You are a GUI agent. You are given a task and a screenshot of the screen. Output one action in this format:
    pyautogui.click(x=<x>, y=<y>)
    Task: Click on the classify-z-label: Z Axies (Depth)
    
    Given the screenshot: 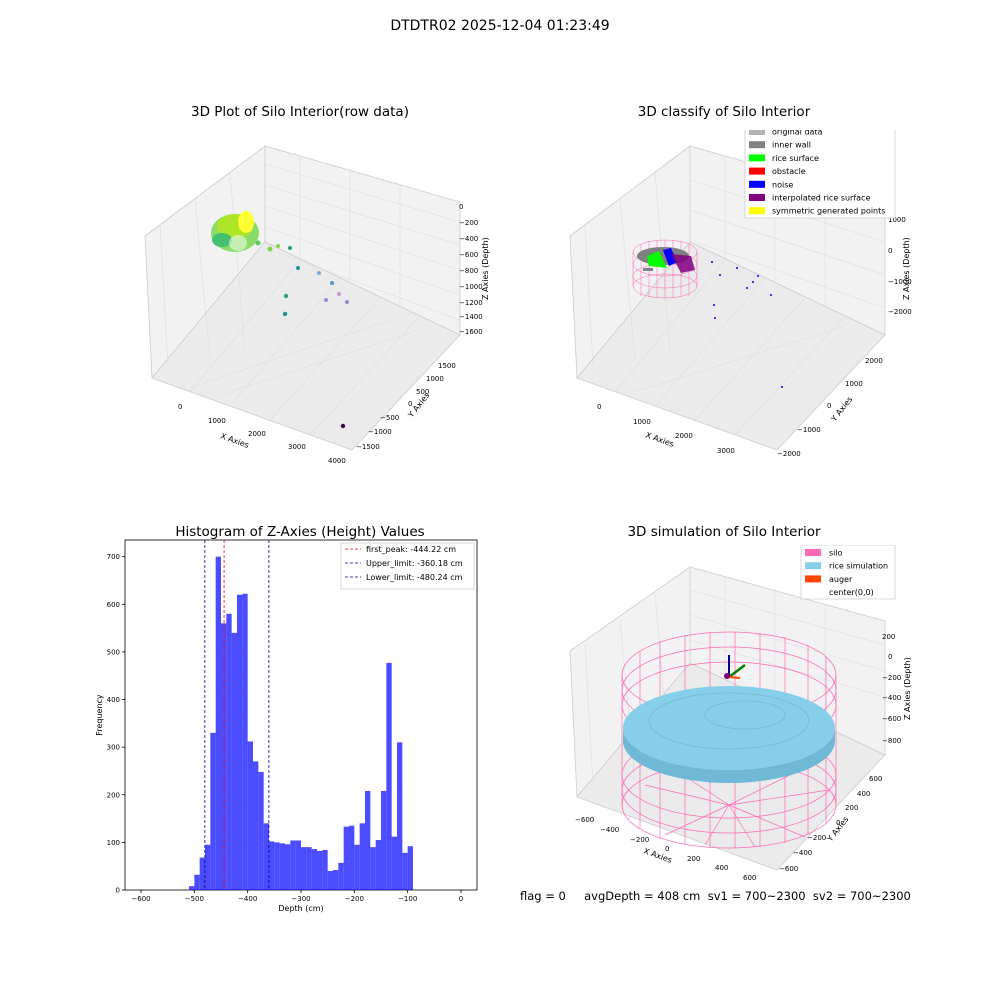 What is the action you would take?
    pyautogui.click(x=906, y=268)
    